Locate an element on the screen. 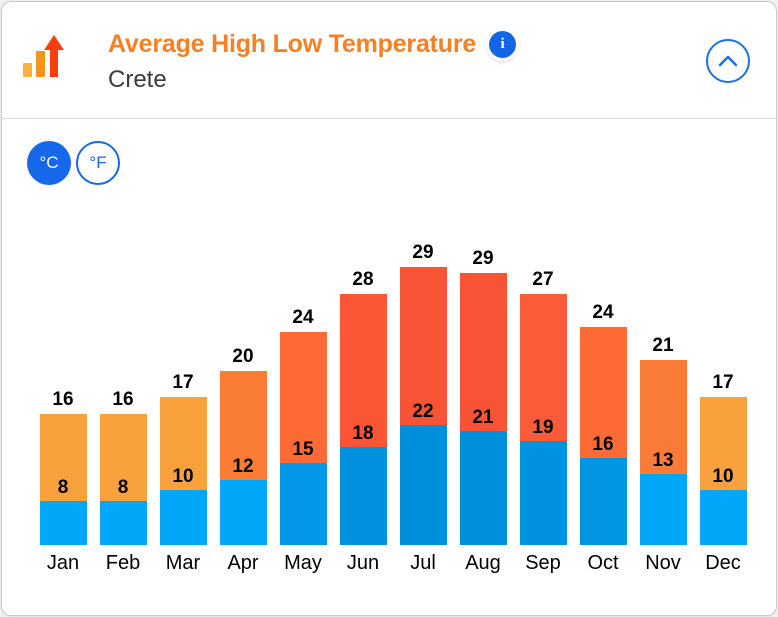 The image size is (778, 617). widget-title: Average High Low Temperature is located at coordinates (292, 44).